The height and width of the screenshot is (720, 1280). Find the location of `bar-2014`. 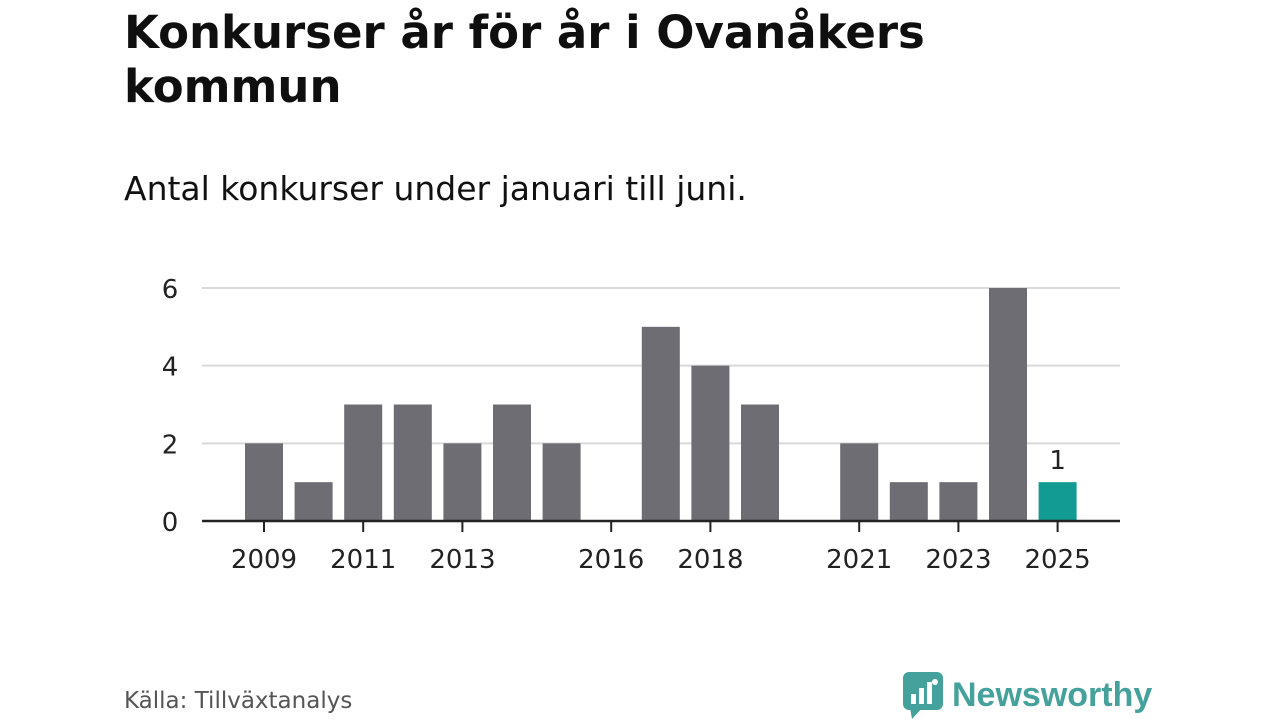

bar-2014 is located at coordinates (512, 462).